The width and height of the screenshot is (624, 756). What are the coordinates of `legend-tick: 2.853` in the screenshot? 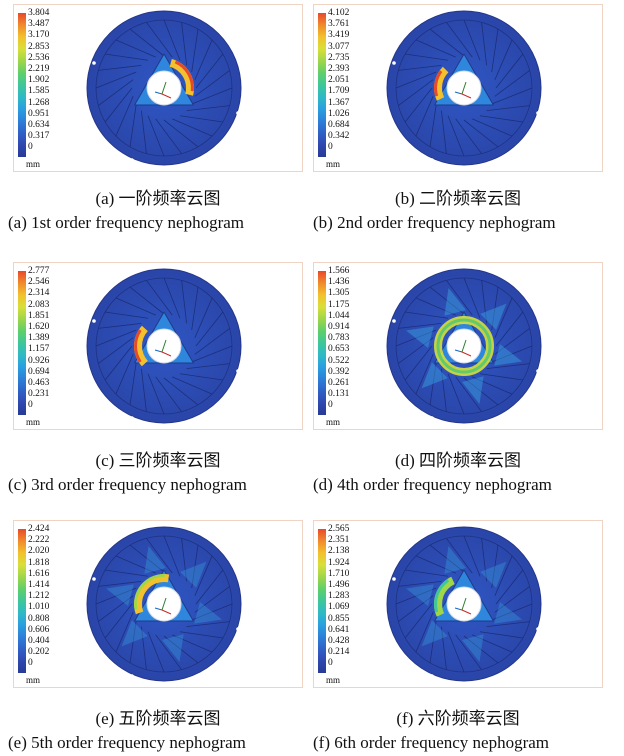 It's located at (39, 46).